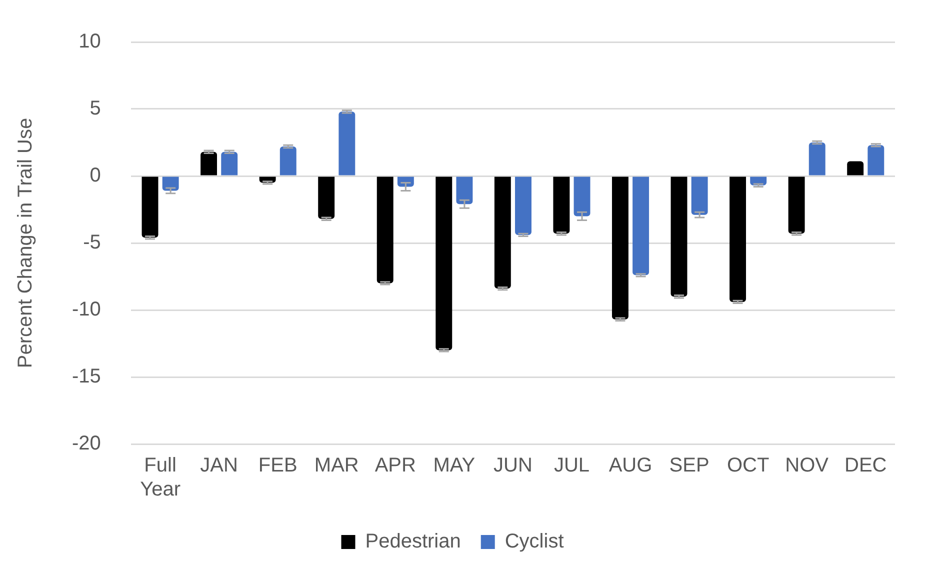 The width and height of the screenshot is (935, 572). I want to click on x-tick-label: SEP, so click(689, 465).